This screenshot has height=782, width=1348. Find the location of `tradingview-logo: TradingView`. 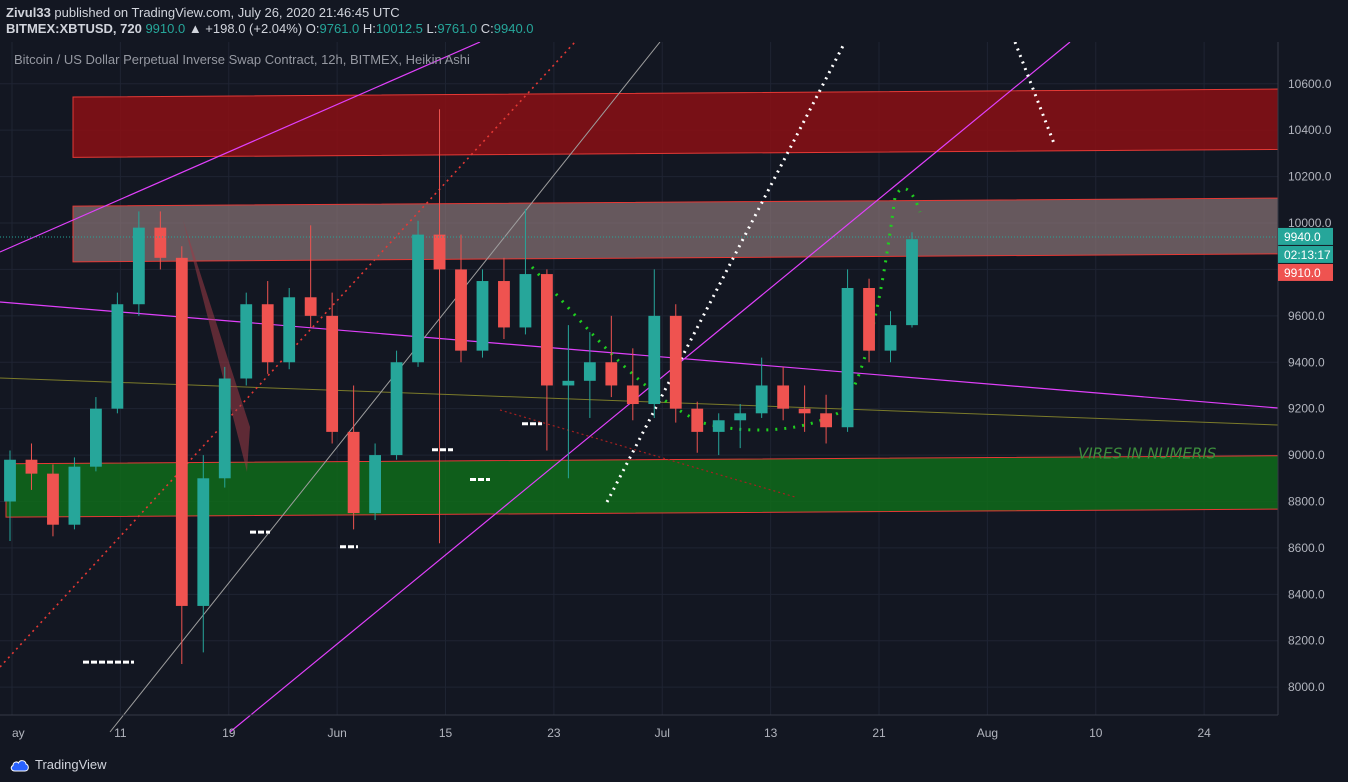

tradingview-logo: TradingView is located at coordinates (58, 764).